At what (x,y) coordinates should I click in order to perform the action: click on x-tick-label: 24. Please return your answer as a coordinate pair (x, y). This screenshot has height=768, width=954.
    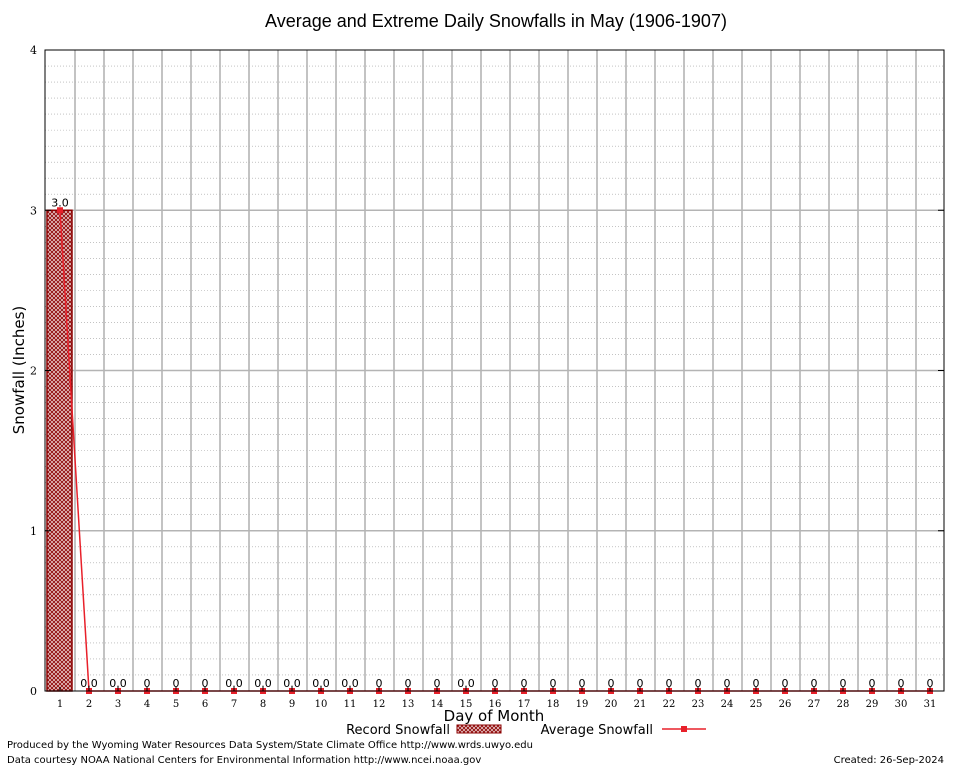
    Looking at the image, I should click on (727, 704).